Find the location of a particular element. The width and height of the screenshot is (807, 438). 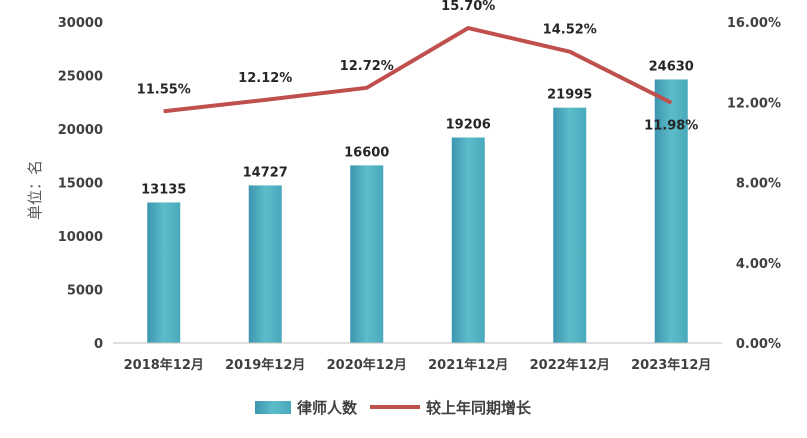

legend-swatch-bar is located at coordinates (273, 407).